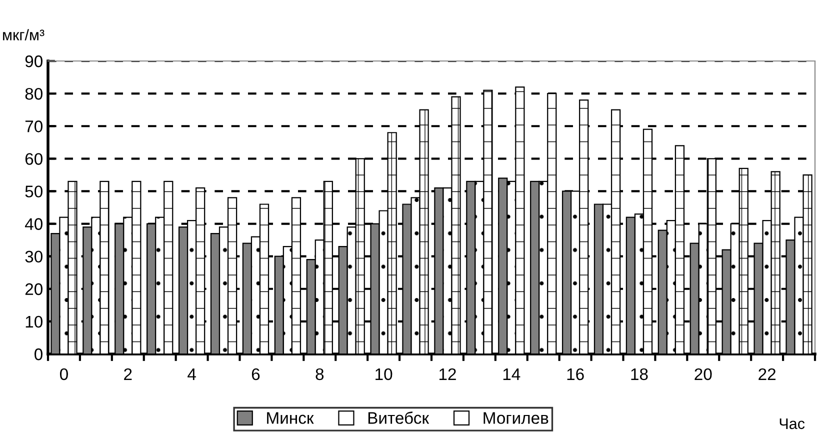  What do you see at coordinates (511, 374) in the screenshot?
I see `x-tick-label: 14` at bounding box center [511, 374].